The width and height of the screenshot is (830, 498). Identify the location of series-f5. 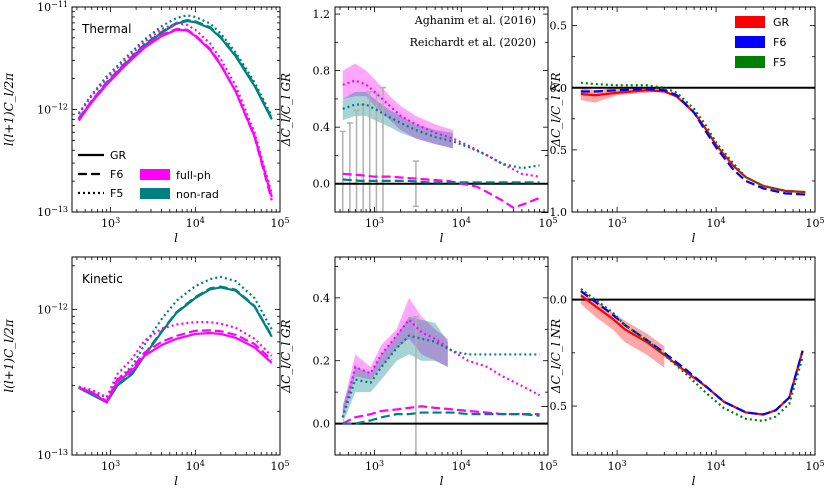
(692, 355).